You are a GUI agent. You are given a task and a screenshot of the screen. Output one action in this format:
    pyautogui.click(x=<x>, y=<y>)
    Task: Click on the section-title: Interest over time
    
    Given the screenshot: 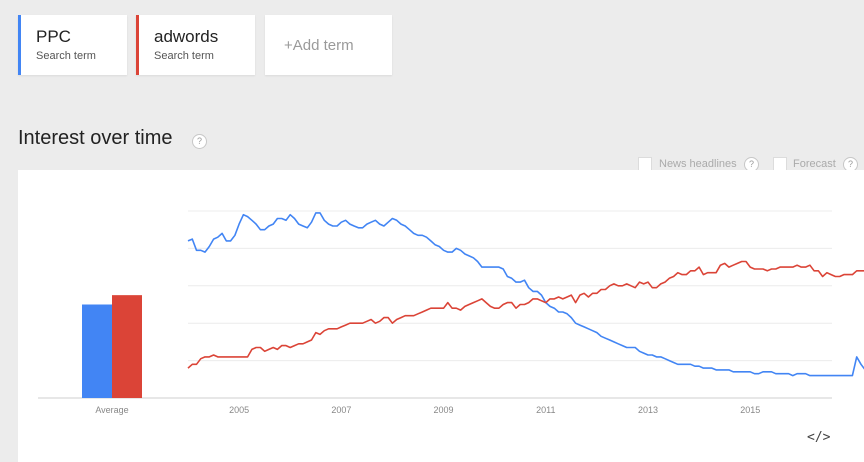 What is the action you would take?
    pyautogui.click(x=95, y=138)
    